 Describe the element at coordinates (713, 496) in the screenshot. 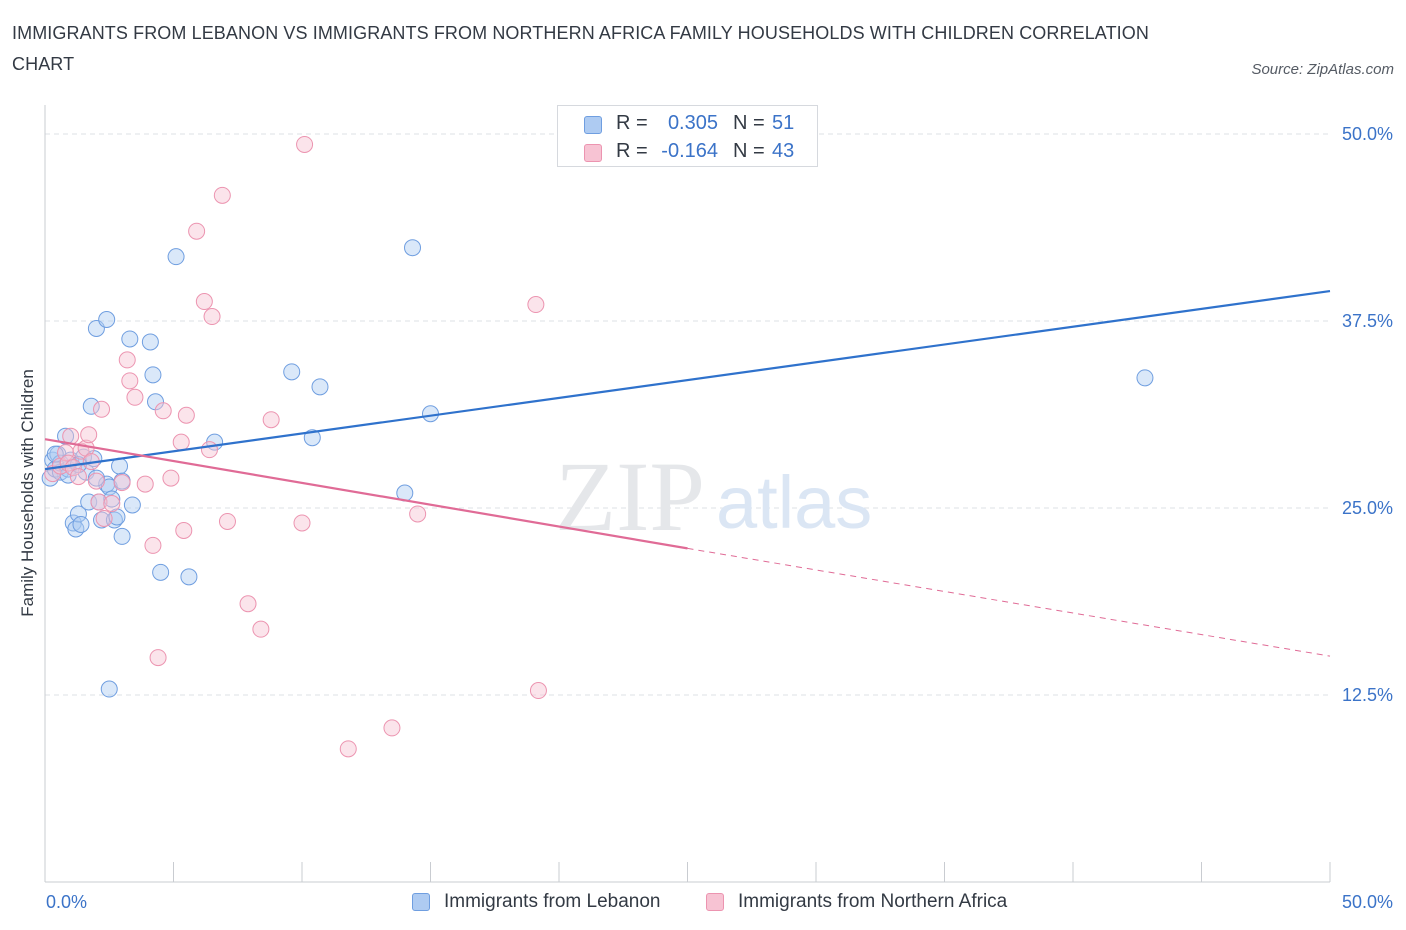

I see `watermark: ZIP atlas` at that location.